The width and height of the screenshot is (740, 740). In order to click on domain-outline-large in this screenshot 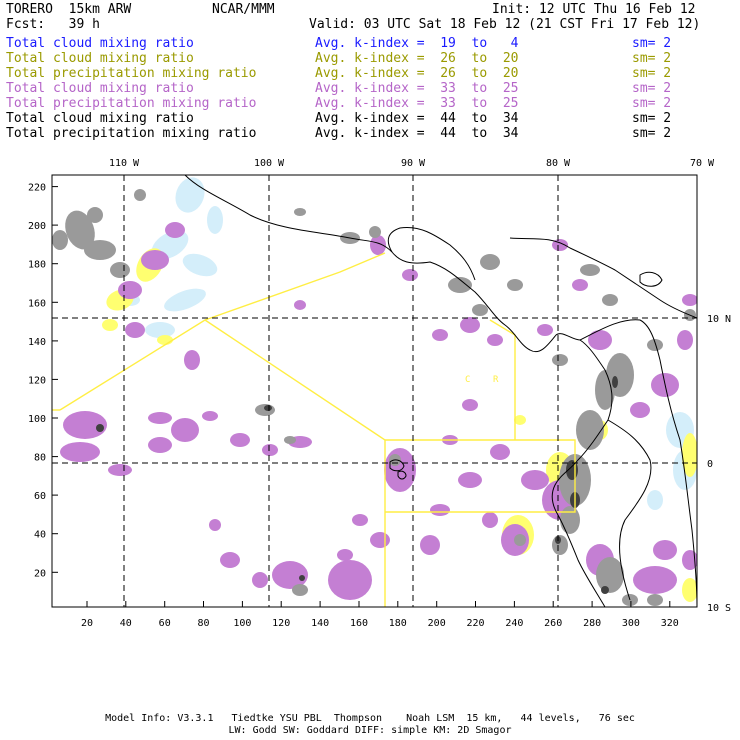, I will do `click(222, 331)`.